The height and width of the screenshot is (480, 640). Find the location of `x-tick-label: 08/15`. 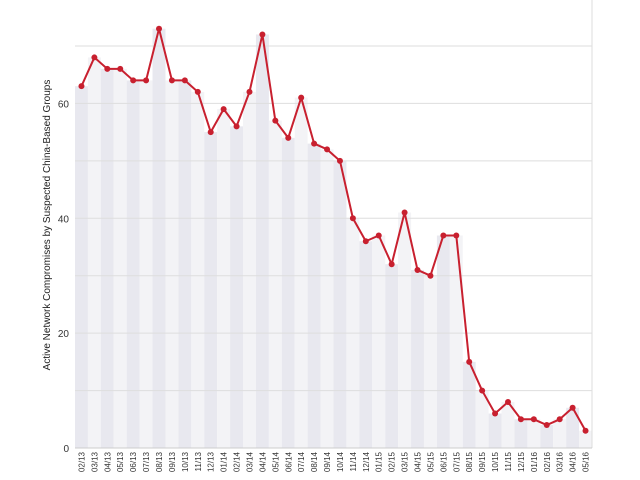

x-tick-label: 08/15 is located at coordinates (469, 461).